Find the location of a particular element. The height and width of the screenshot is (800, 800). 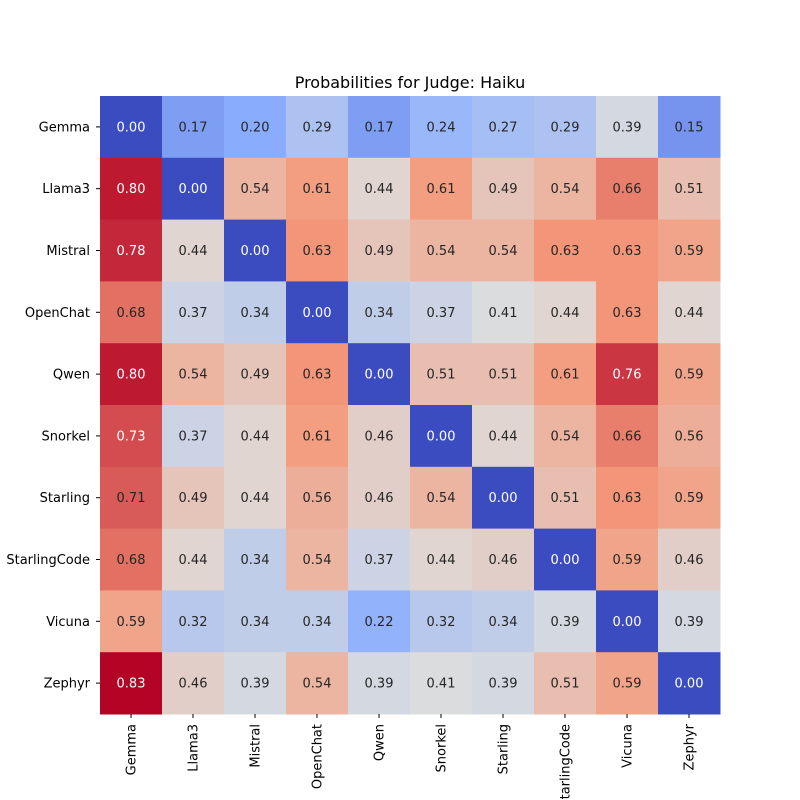

chart-title: Probabilities for Judge: Haiku is located at coordinates (410, 82).